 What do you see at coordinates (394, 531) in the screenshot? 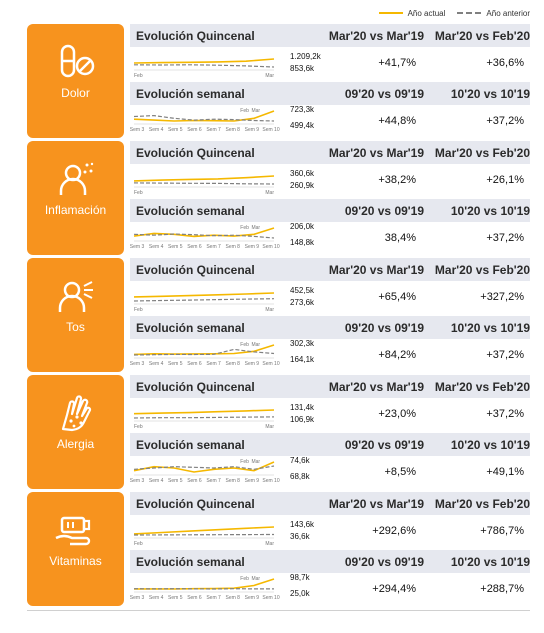
I see `pct-change-1: +292,6%` at bounding box center [394, 531].